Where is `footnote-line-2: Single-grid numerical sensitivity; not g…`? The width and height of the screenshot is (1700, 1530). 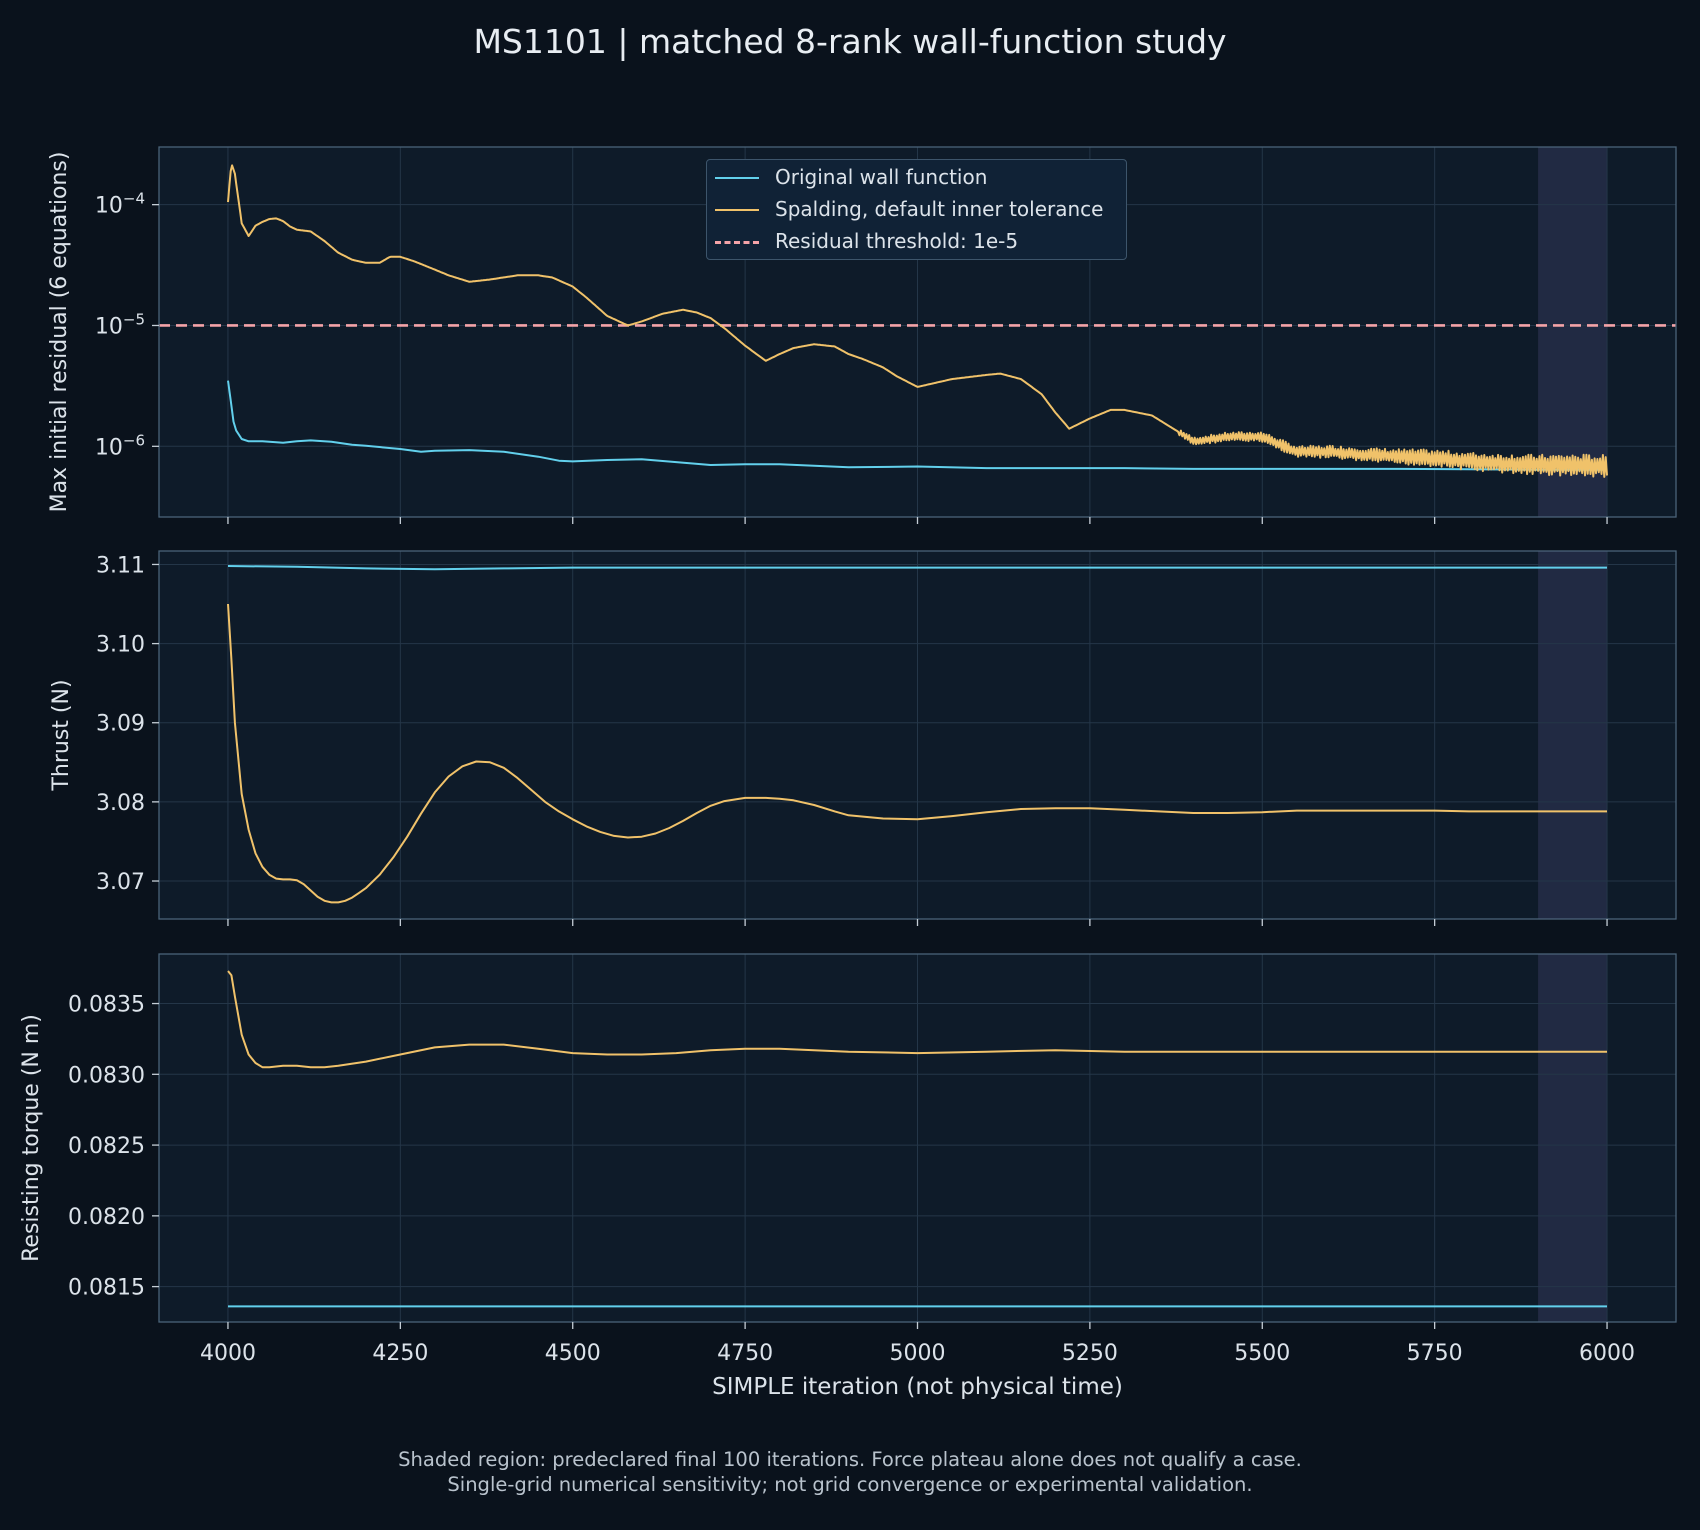
footnote-line-2: Single-grid numerical sensitivity; not g… is located at coordinates (850, 1484).